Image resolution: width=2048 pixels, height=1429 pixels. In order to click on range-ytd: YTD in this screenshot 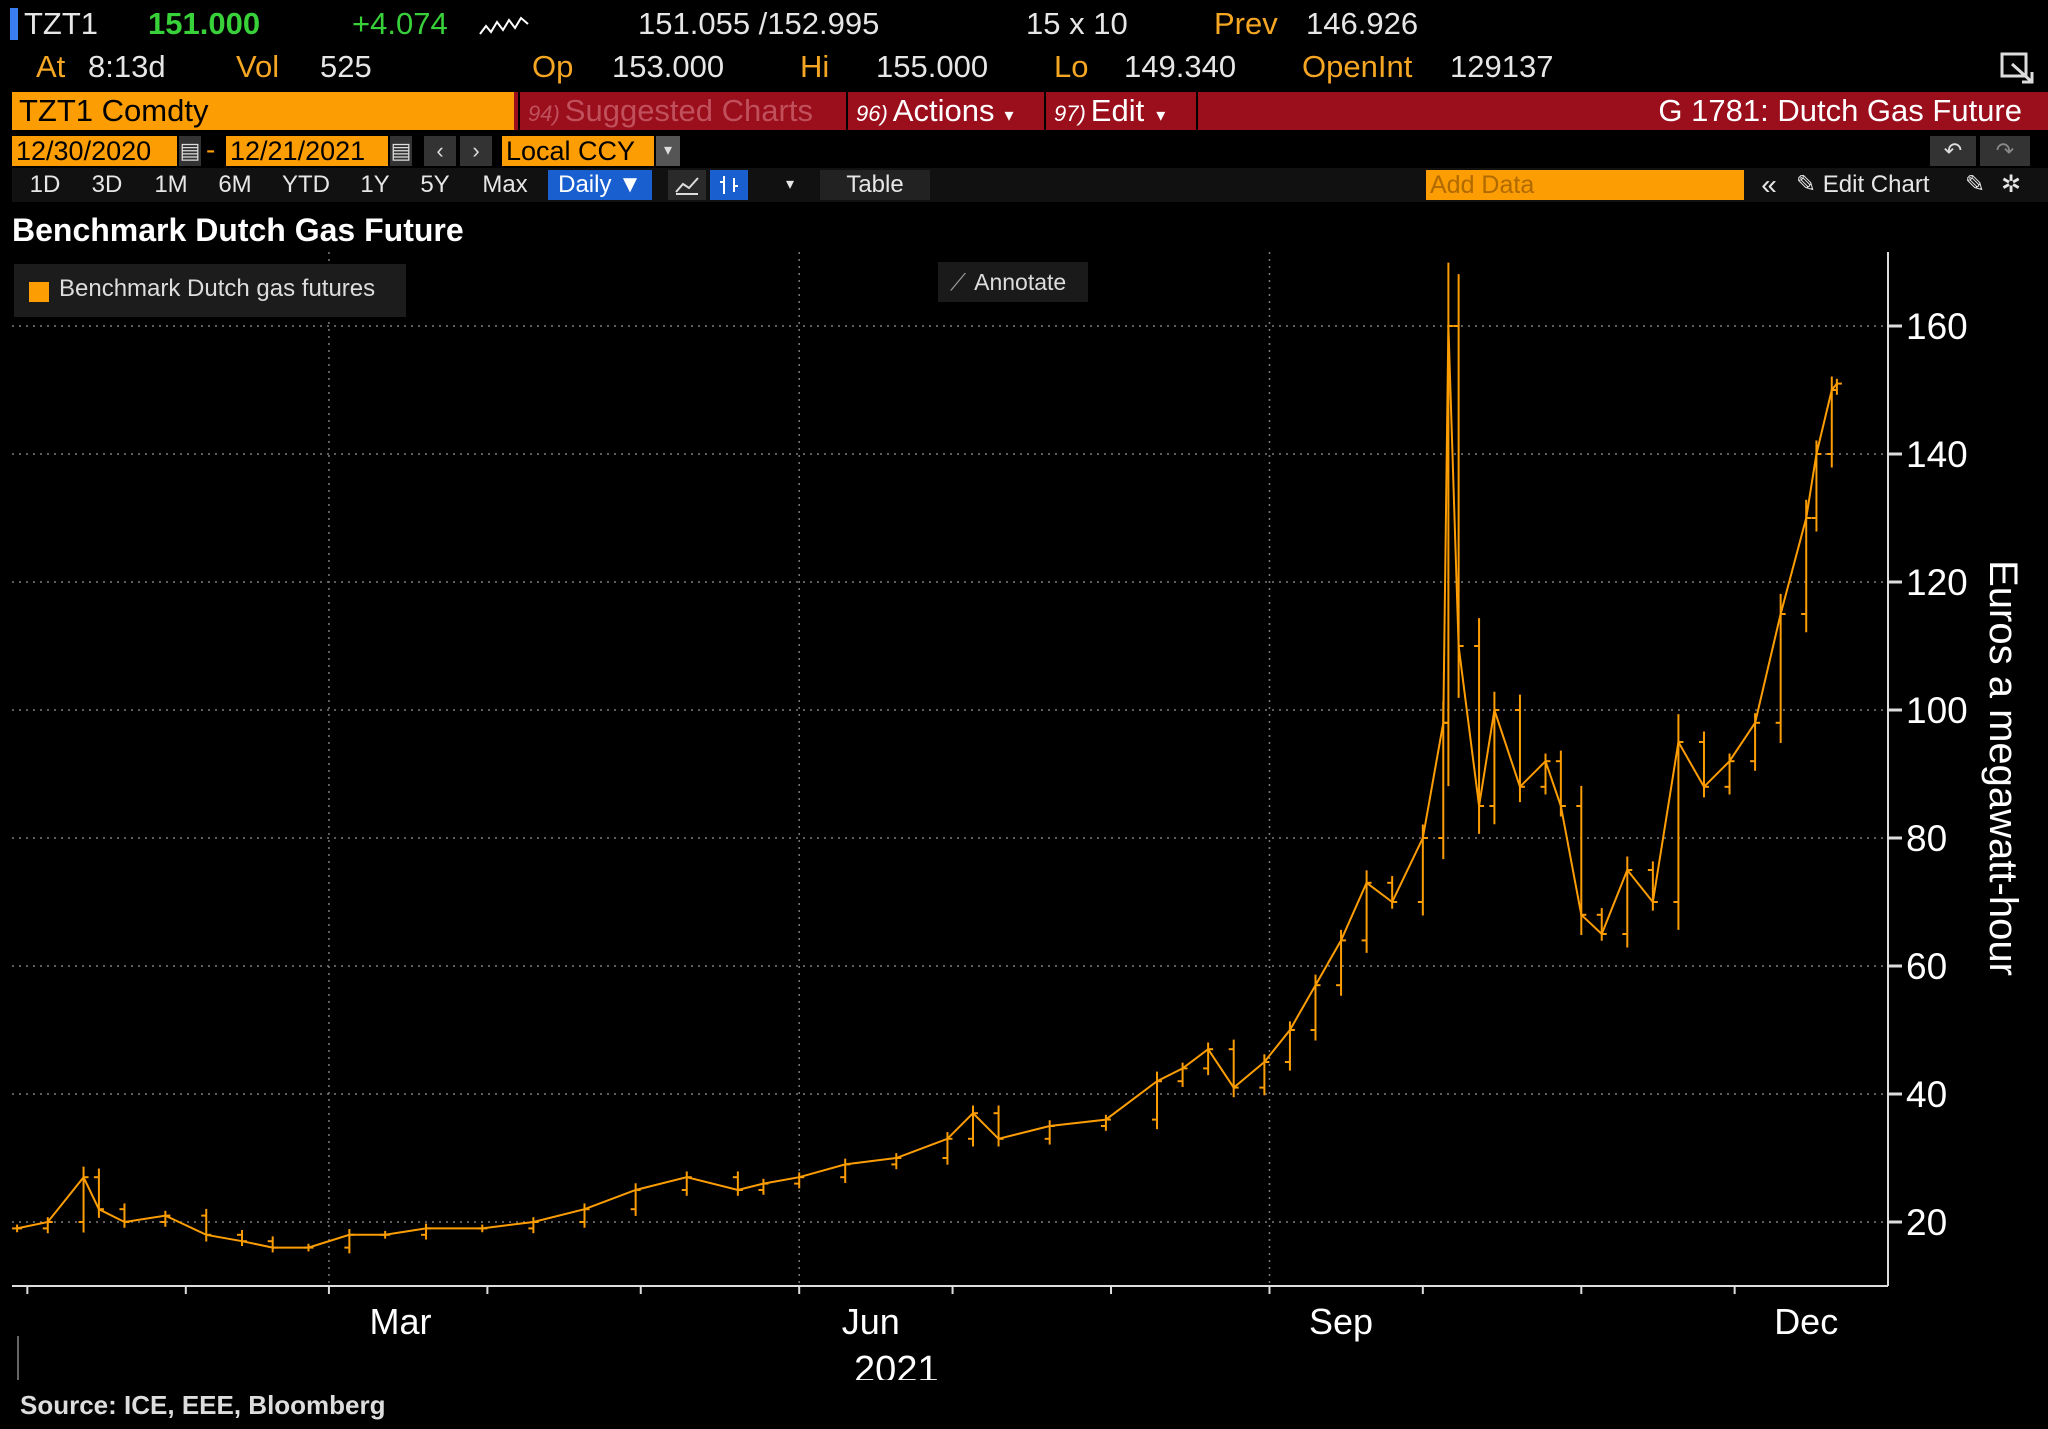, I will do `click(306, 184)`.